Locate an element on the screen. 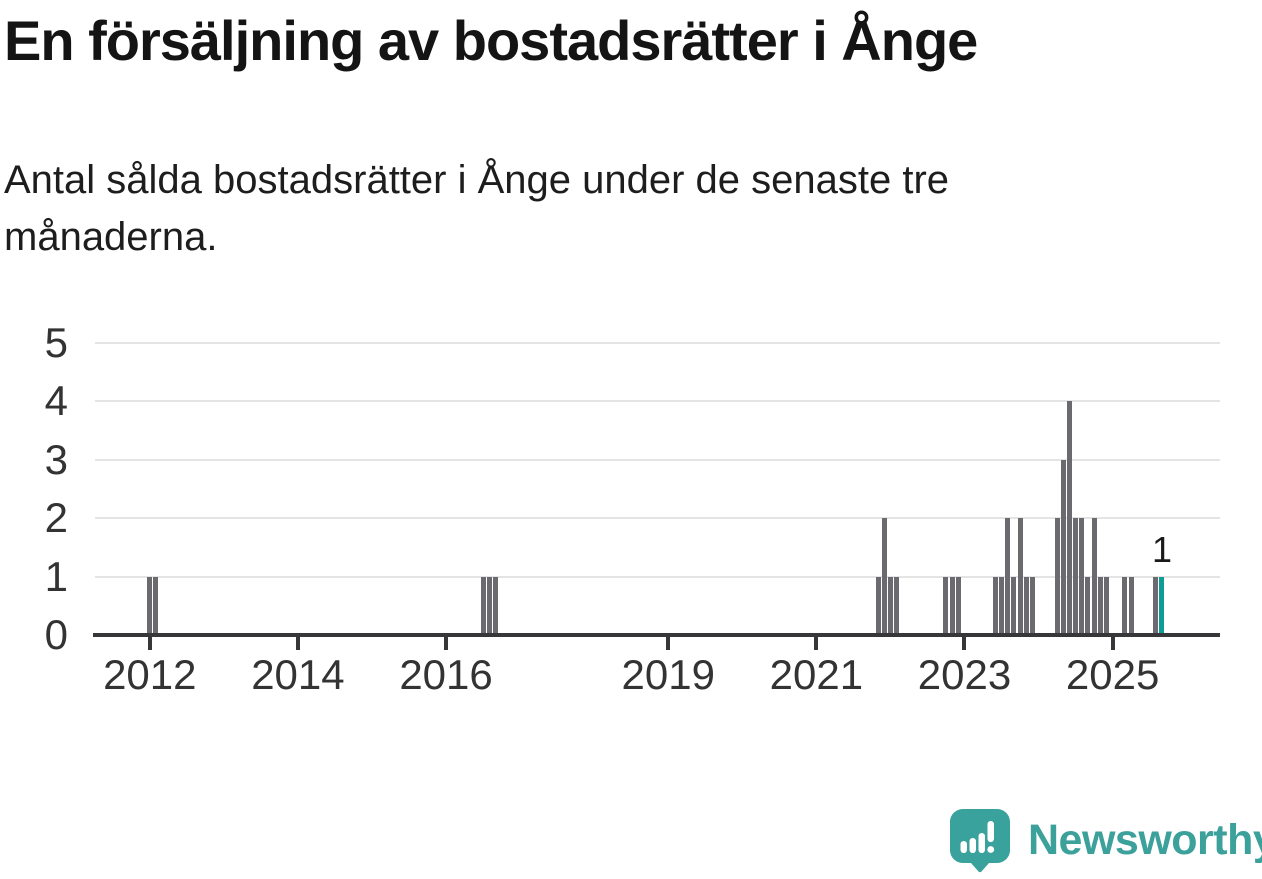 Image resolution: width=1262 pixels, height=879 pixels. chart-title: En försäljning av bostadsrätter i Ånge is located at coordinates (491, 40).